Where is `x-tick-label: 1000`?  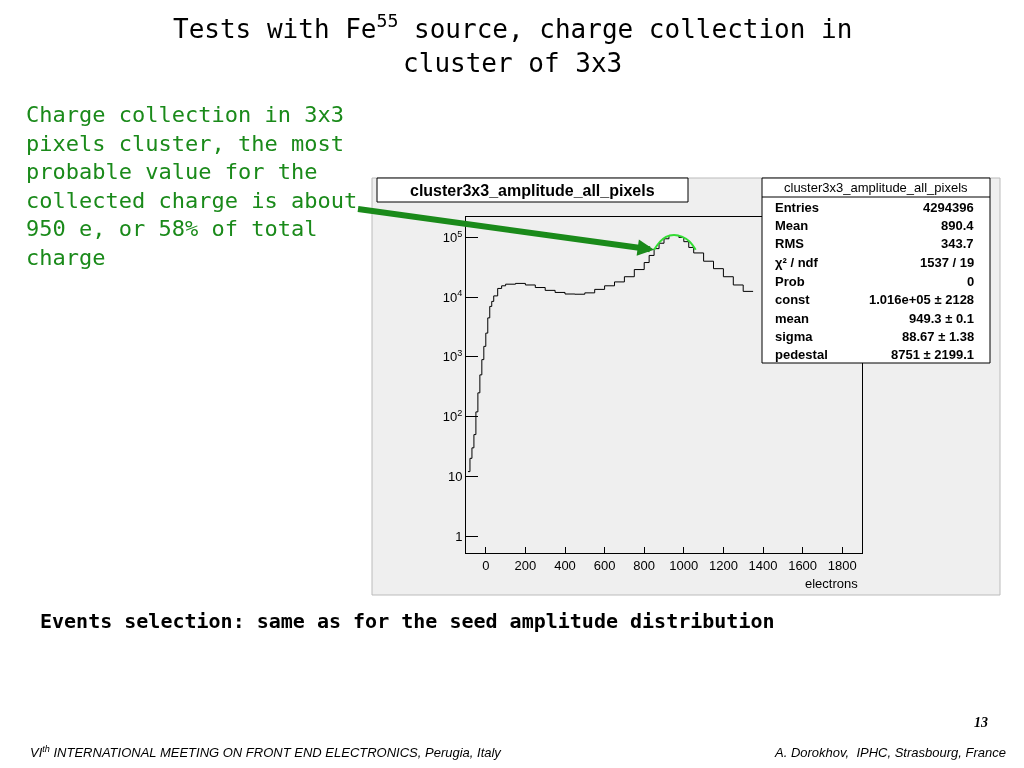
x-tick-label: 1000 is located at coordinates (684, 565).